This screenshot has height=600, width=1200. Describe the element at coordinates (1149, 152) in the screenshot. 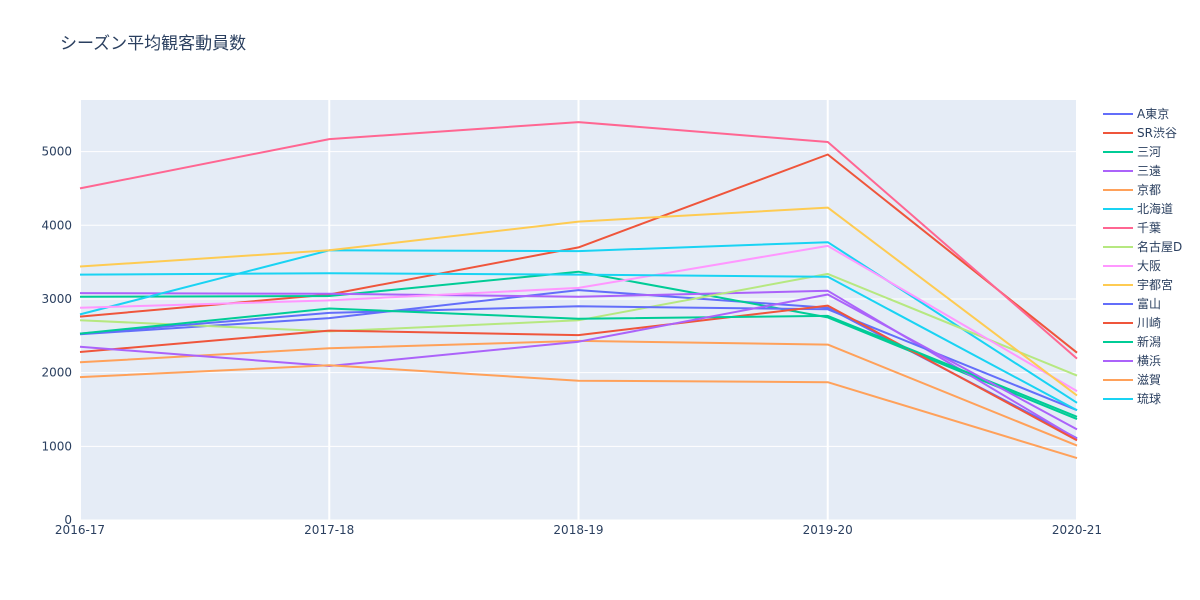

I see `legend-label: 三河` at that location.